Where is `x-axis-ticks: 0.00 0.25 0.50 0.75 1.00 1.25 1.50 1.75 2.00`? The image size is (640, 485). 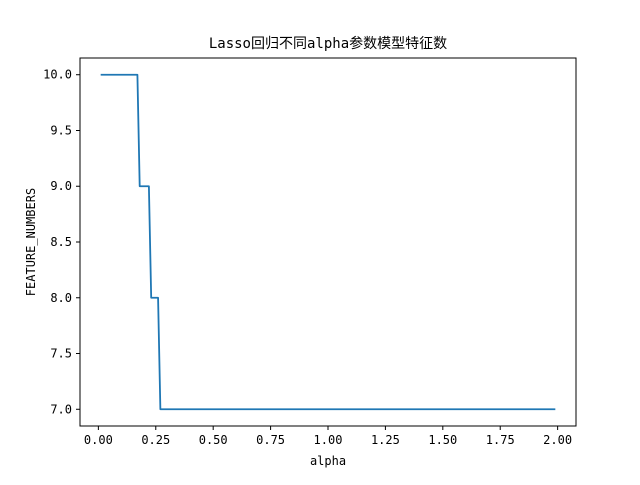
x-axis-ticks: 0.00 0.25 0.50 0.75 1.00 1.25 1.50 1.75 2.00 is located at coordinates (328, 436).